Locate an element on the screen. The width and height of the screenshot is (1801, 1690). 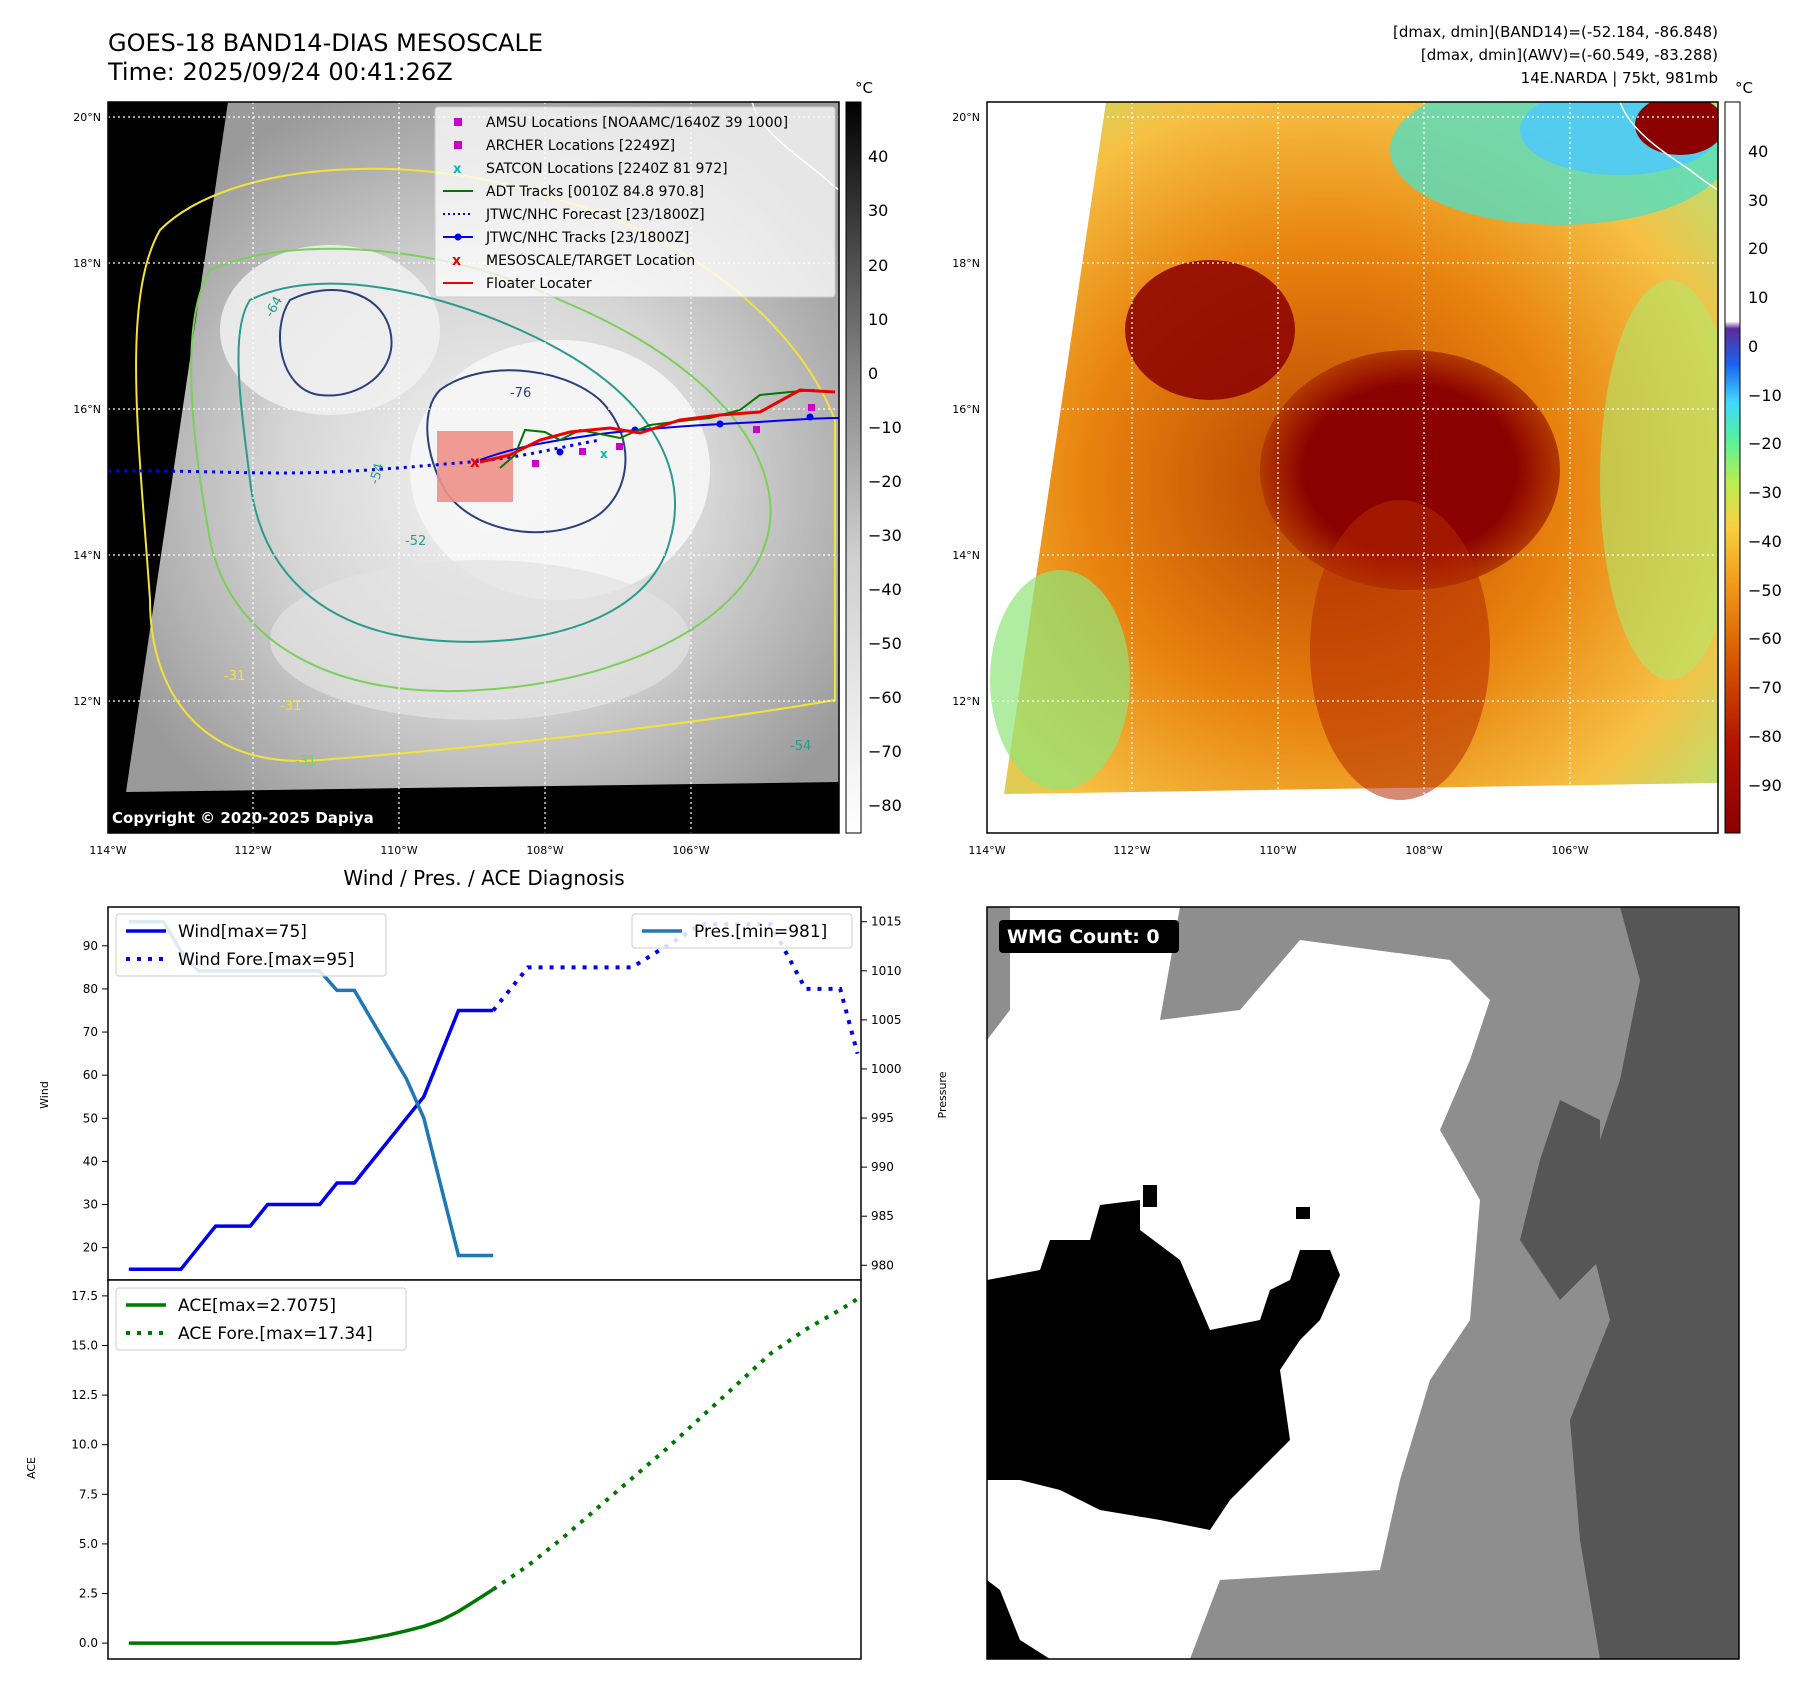
pressure-tick-label: 990 is located at coordinates (882, 1167).